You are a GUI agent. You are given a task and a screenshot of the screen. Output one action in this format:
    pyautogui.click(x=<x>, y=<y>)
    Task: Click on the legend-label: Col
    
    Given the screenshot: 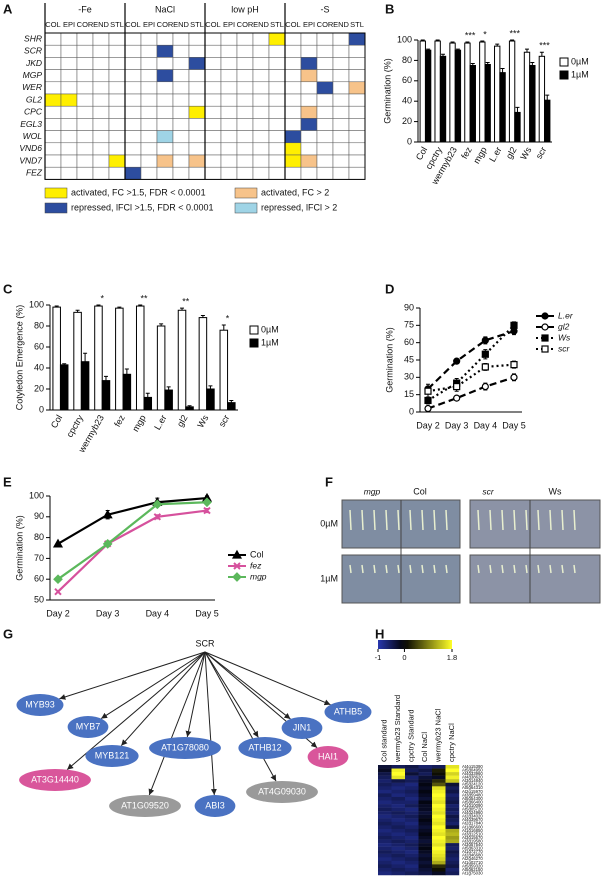 What is the action you would take?
    pyautogui.click(x=257, y=554)
    